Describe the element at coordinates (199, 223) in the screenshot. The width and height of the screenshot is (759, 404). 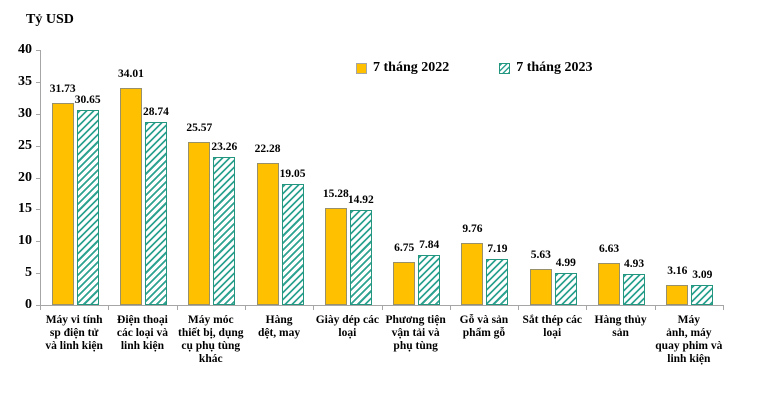
I see `bar-2022-cat3` at that location.